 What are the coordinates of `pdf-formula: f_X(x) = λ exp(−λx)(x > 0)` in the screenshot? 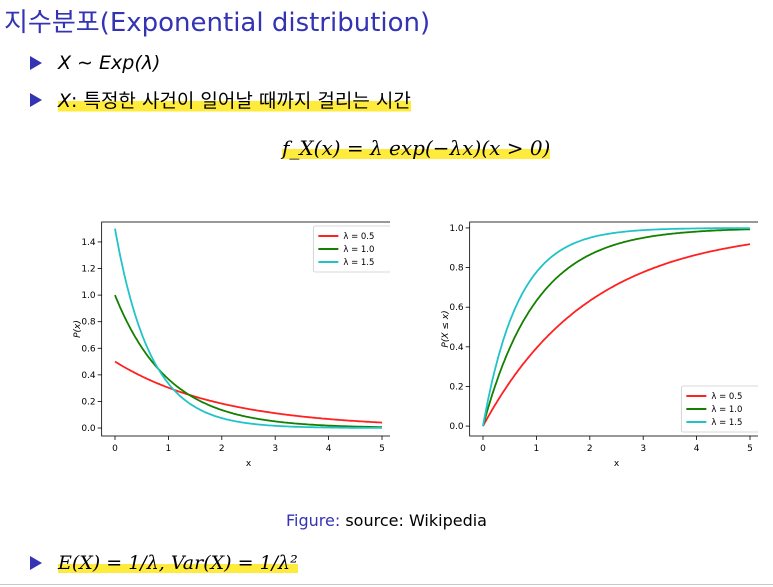 It's located at (416, 148).